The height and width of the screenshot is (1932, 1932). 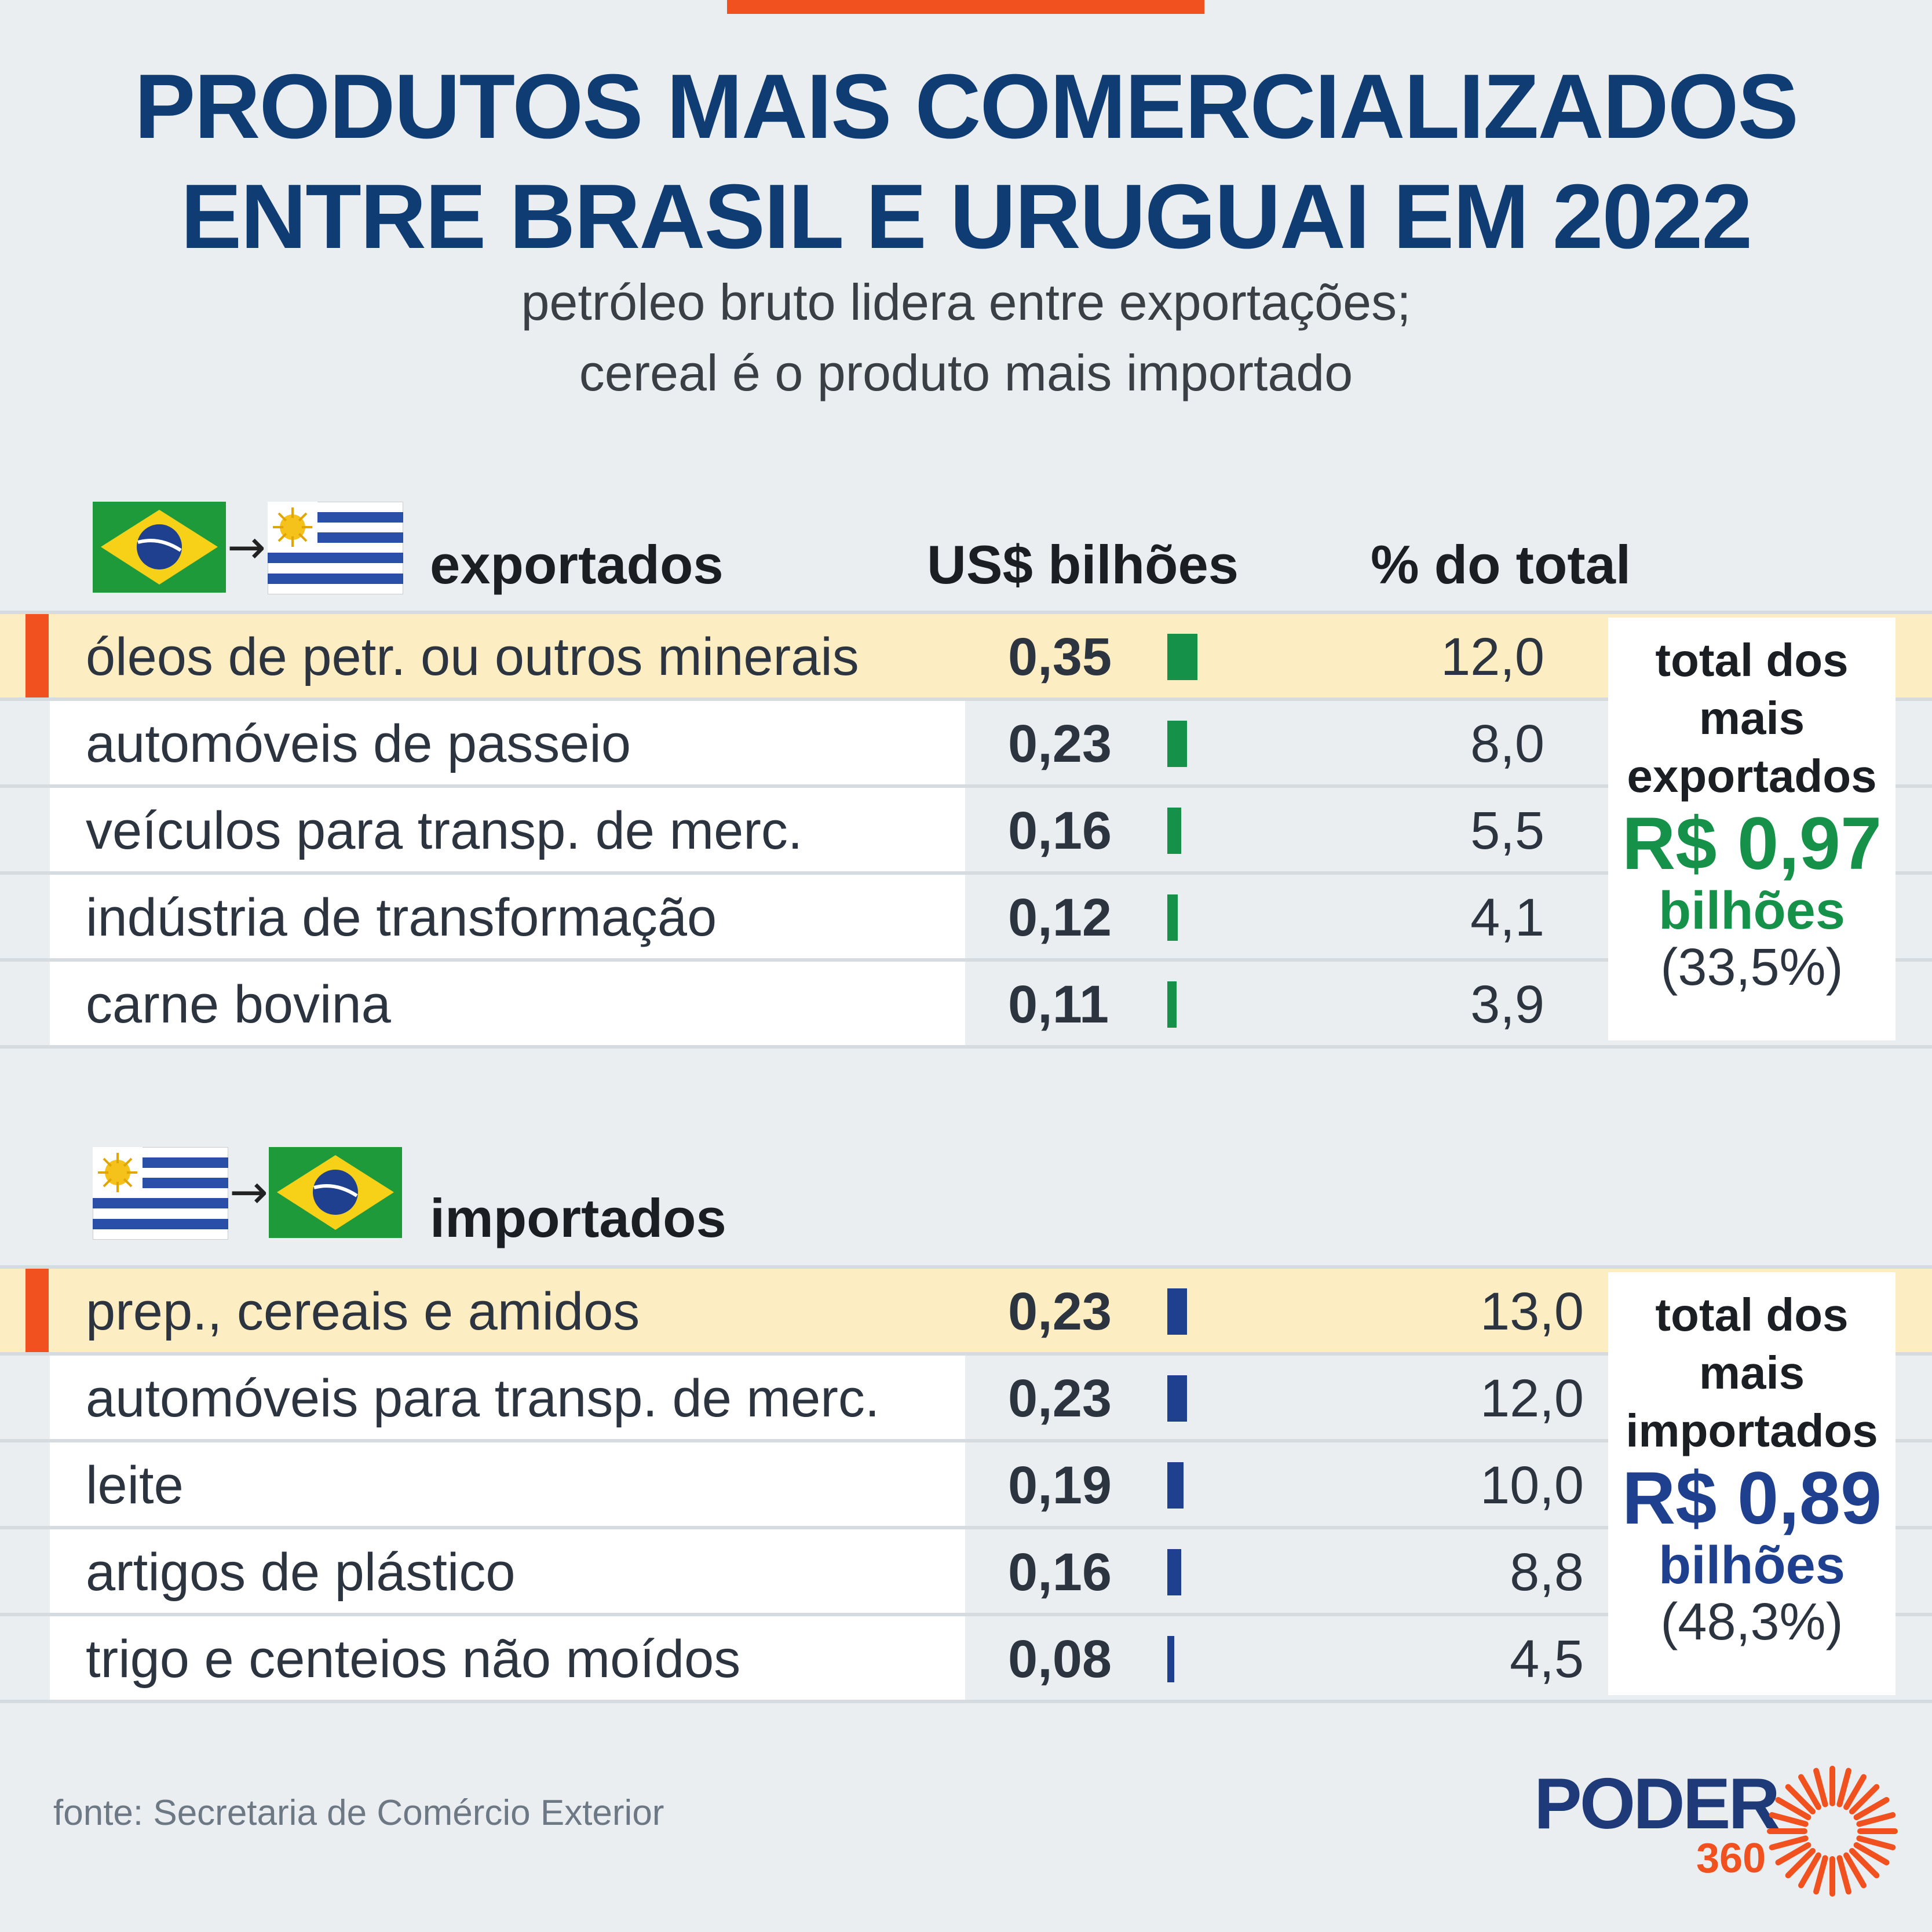 What do you see at coordinates (1752, 1315) in the screenshot?
I see `import-summary-label-1: total dos` at bounding box center [1752, 1315].